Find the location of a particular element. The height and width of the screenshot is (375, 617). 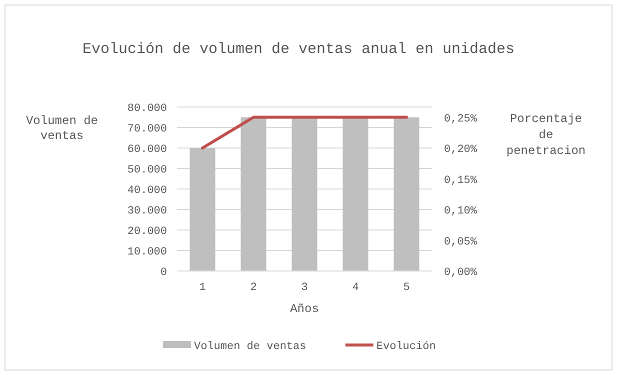

y-tick-label: 20.000 is located at coordinates (147, 232).